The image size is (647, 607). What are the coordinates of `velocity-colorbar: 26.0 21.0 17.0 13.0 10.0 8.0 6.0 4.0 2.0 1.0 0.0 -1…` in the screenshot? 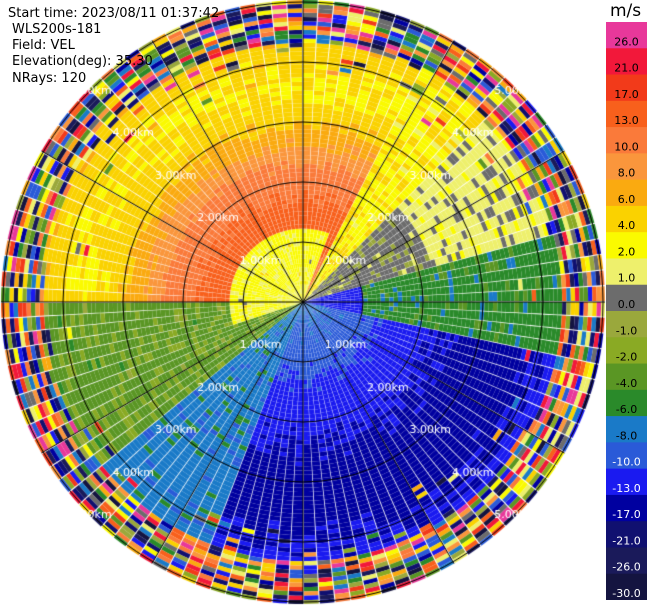 It's located at (626, 311).